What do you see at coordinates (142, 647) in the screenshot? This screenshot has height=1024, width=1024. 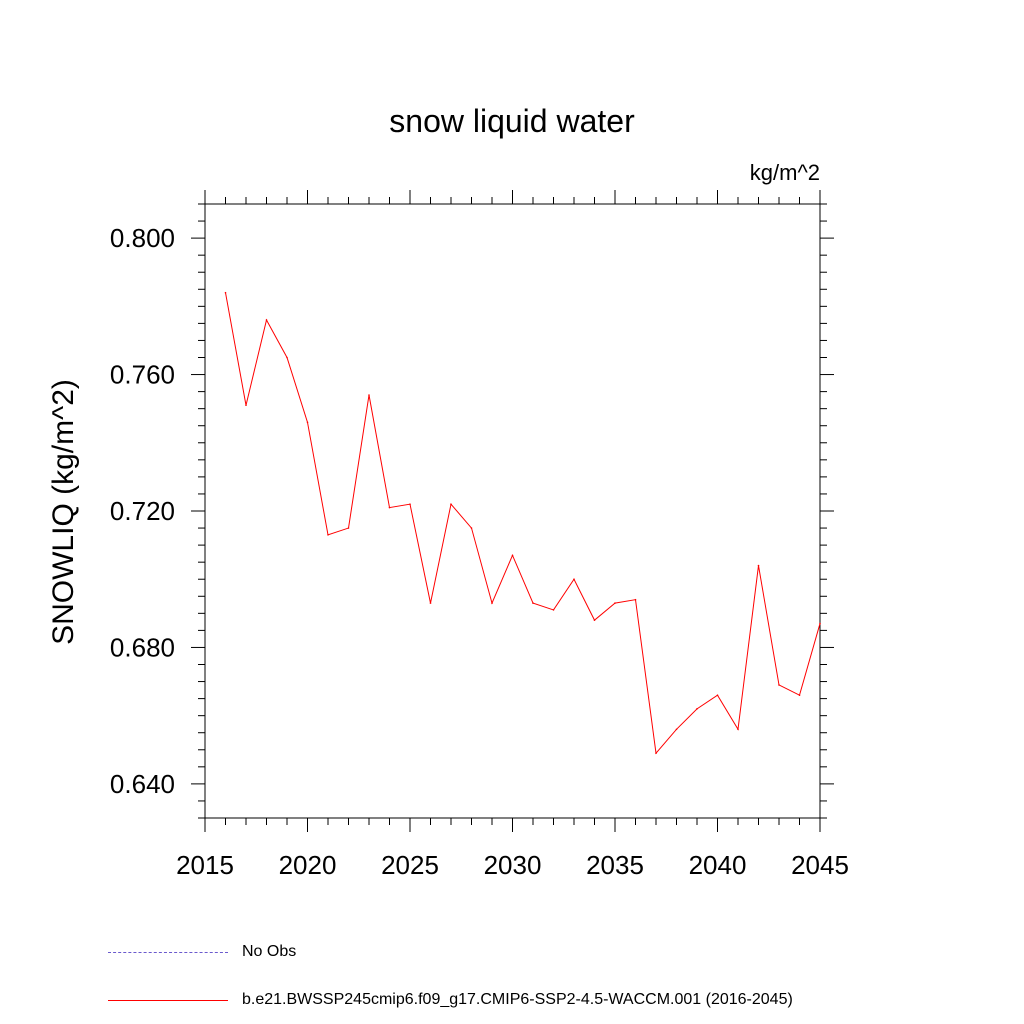 I see `y-tick-label: 0.680` at bounding box center [142, 647].